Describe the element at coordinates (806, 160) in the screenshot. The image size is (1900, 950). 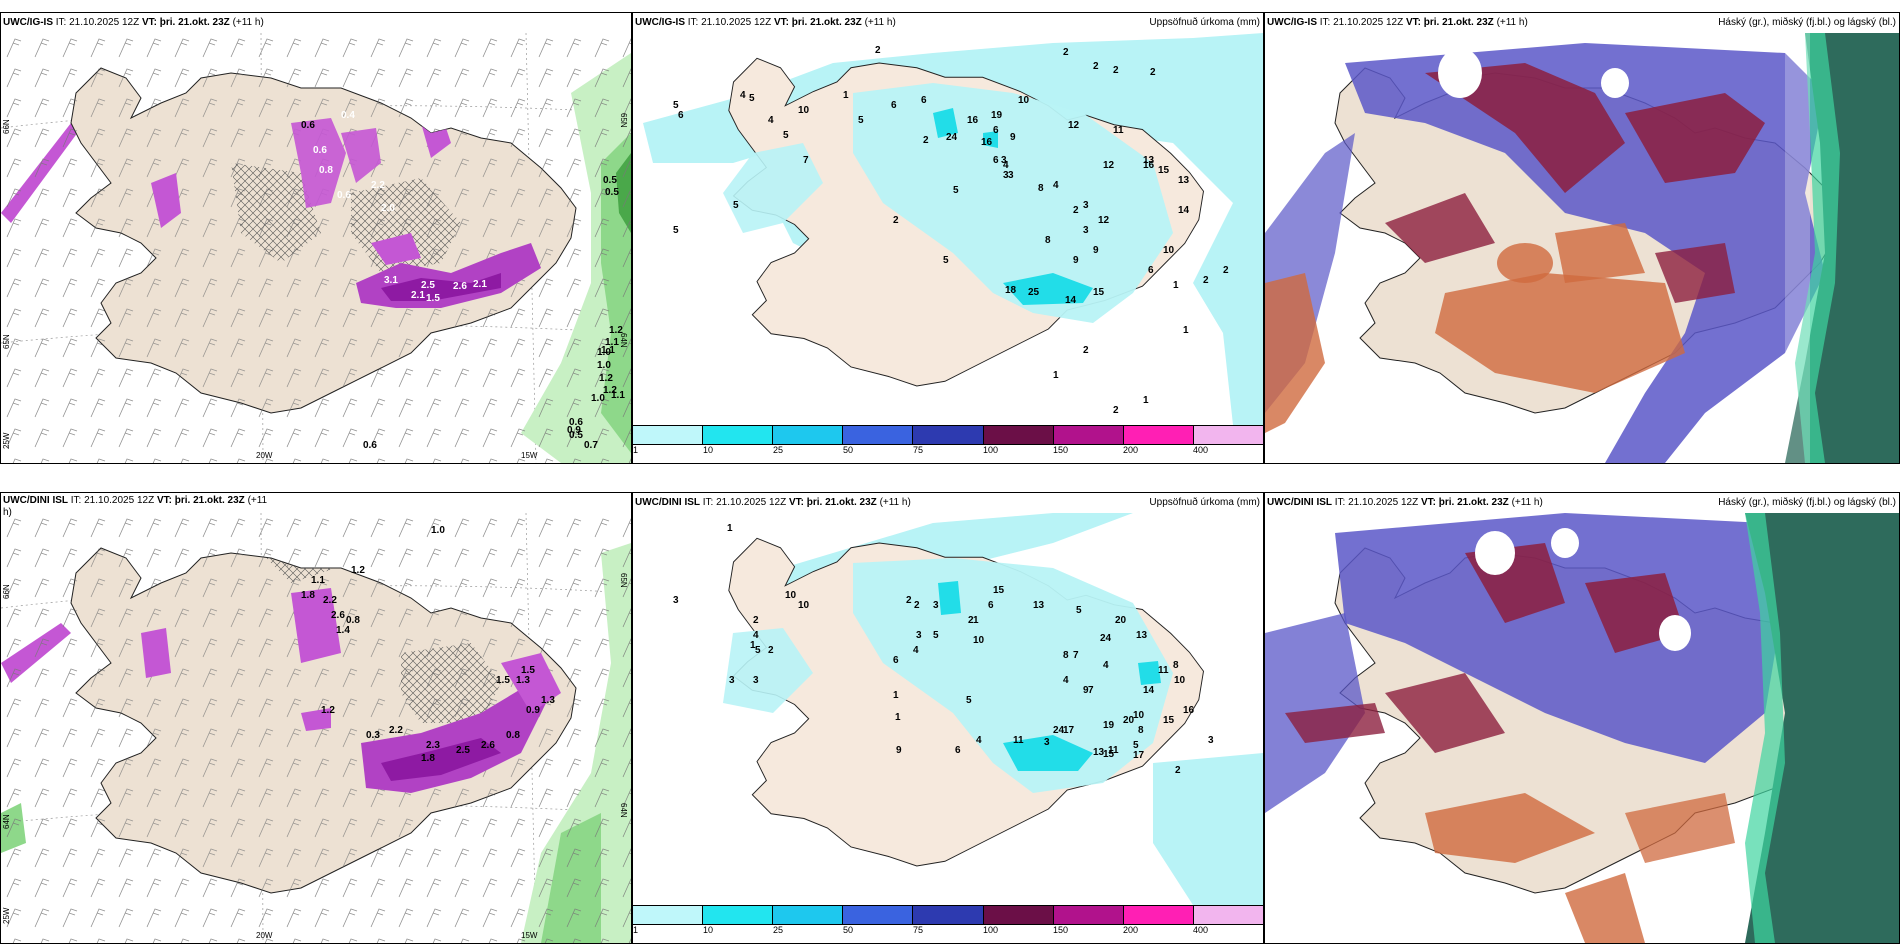
I see `value-label: 7` at that location.